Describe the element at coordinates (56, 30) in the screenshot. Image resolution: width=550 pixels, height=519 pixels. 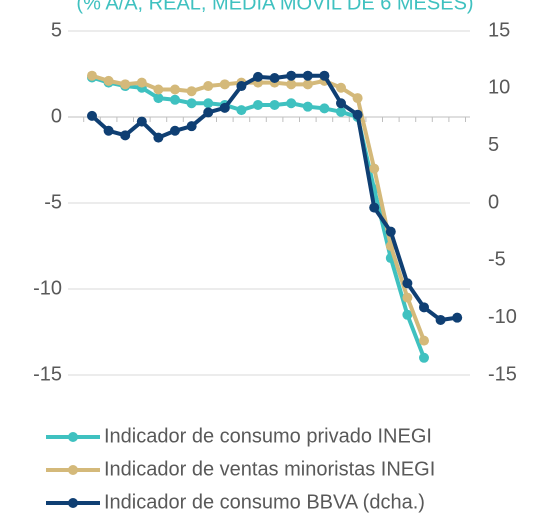
I see `y-tick-label: 5` at that location.